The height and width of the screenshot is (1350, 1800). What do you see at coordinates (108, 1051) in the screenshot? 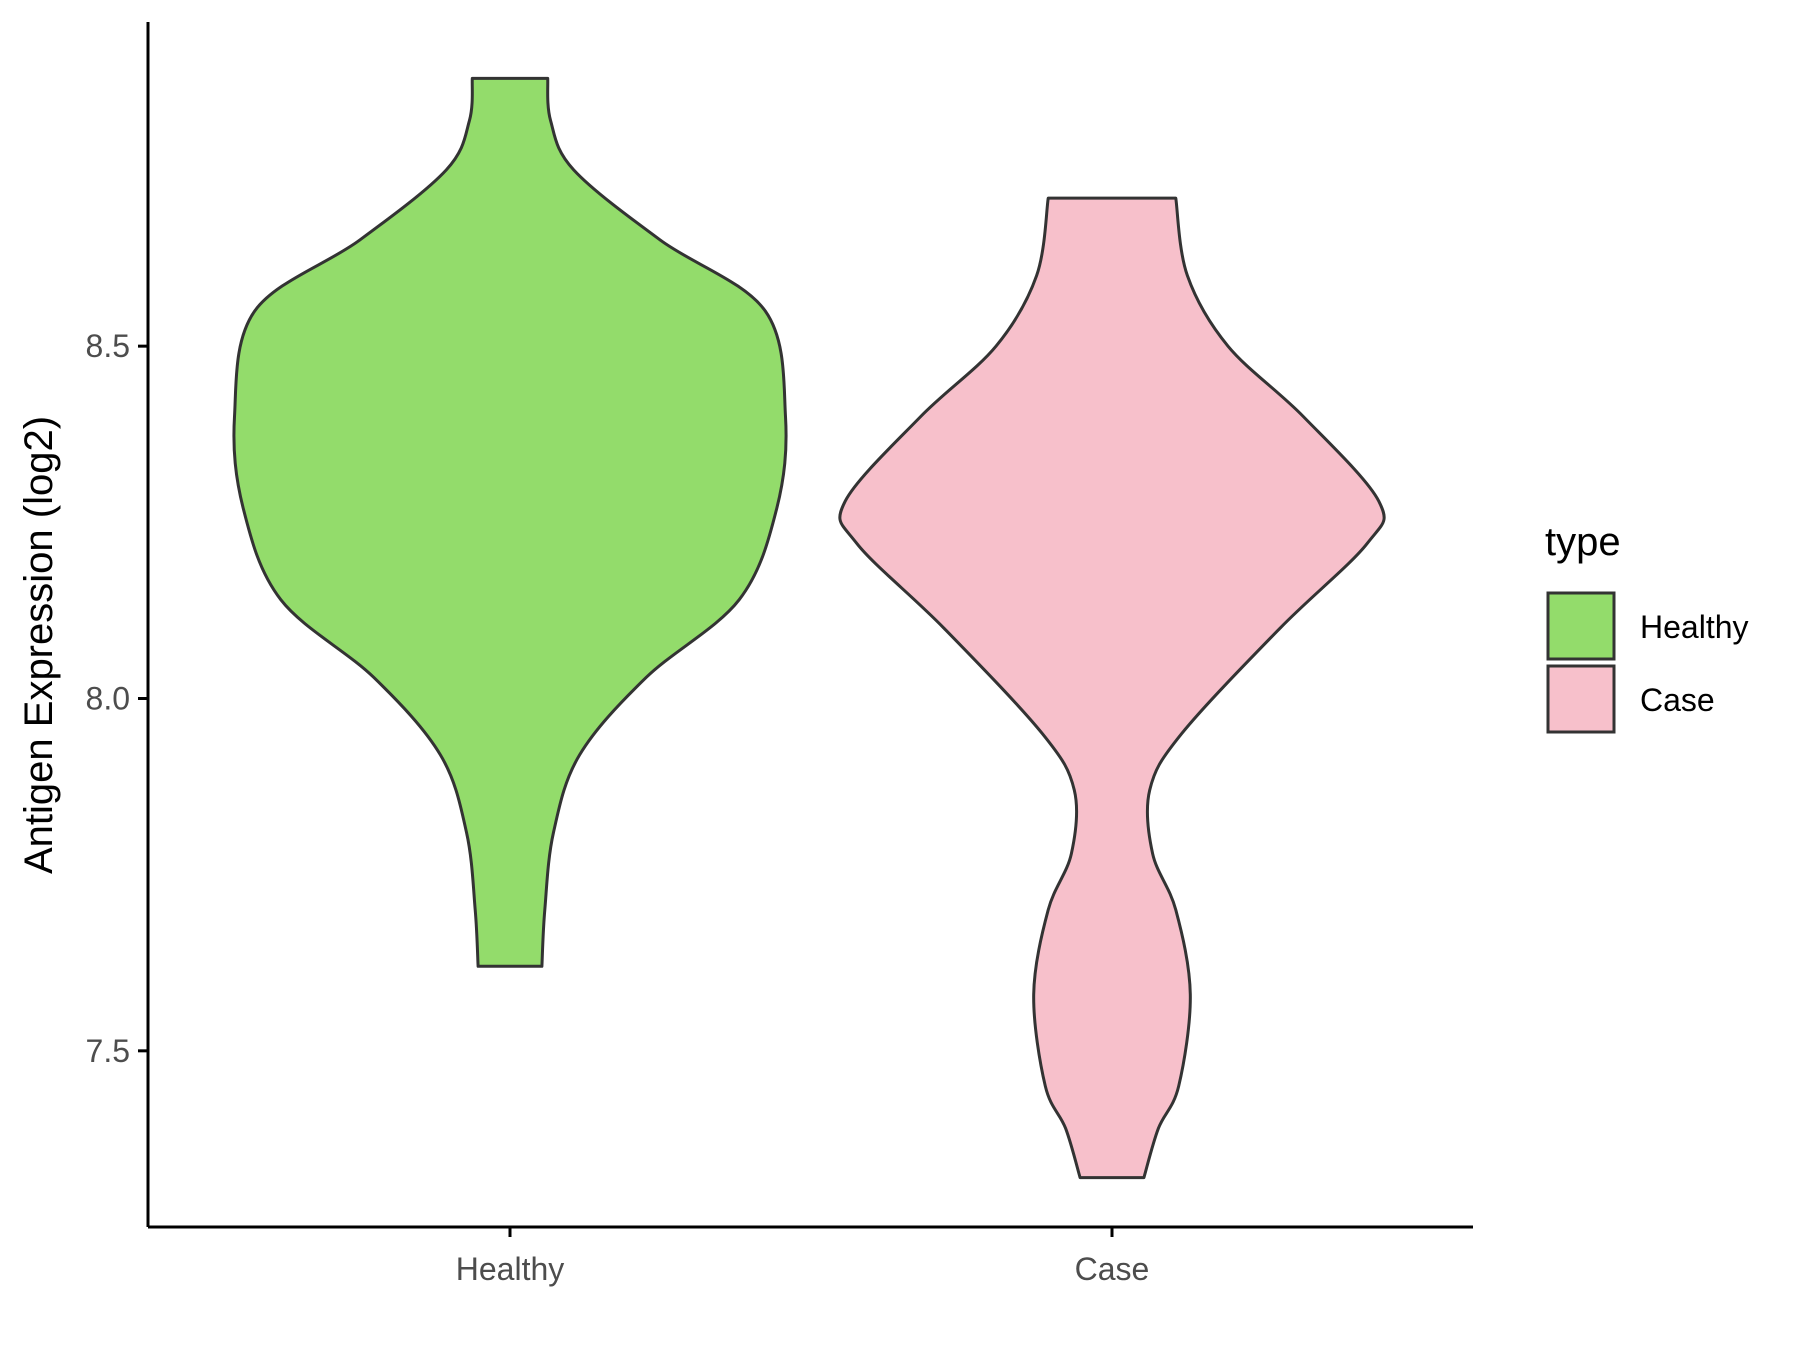
I see `y-tick-label: 7.5` at bounding box center [108, 1051].